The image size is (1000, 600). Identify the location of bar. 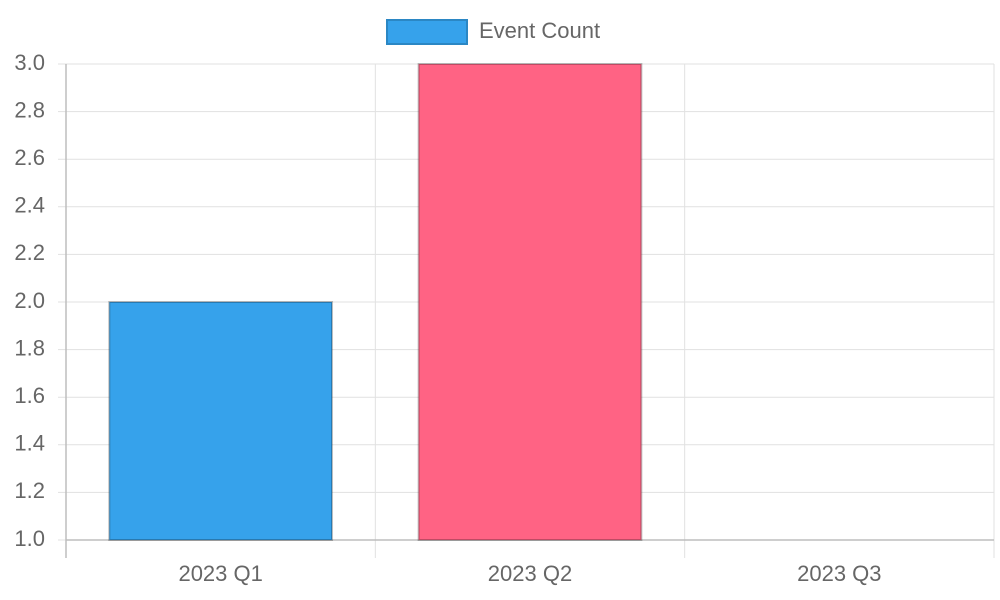
(221, 421).